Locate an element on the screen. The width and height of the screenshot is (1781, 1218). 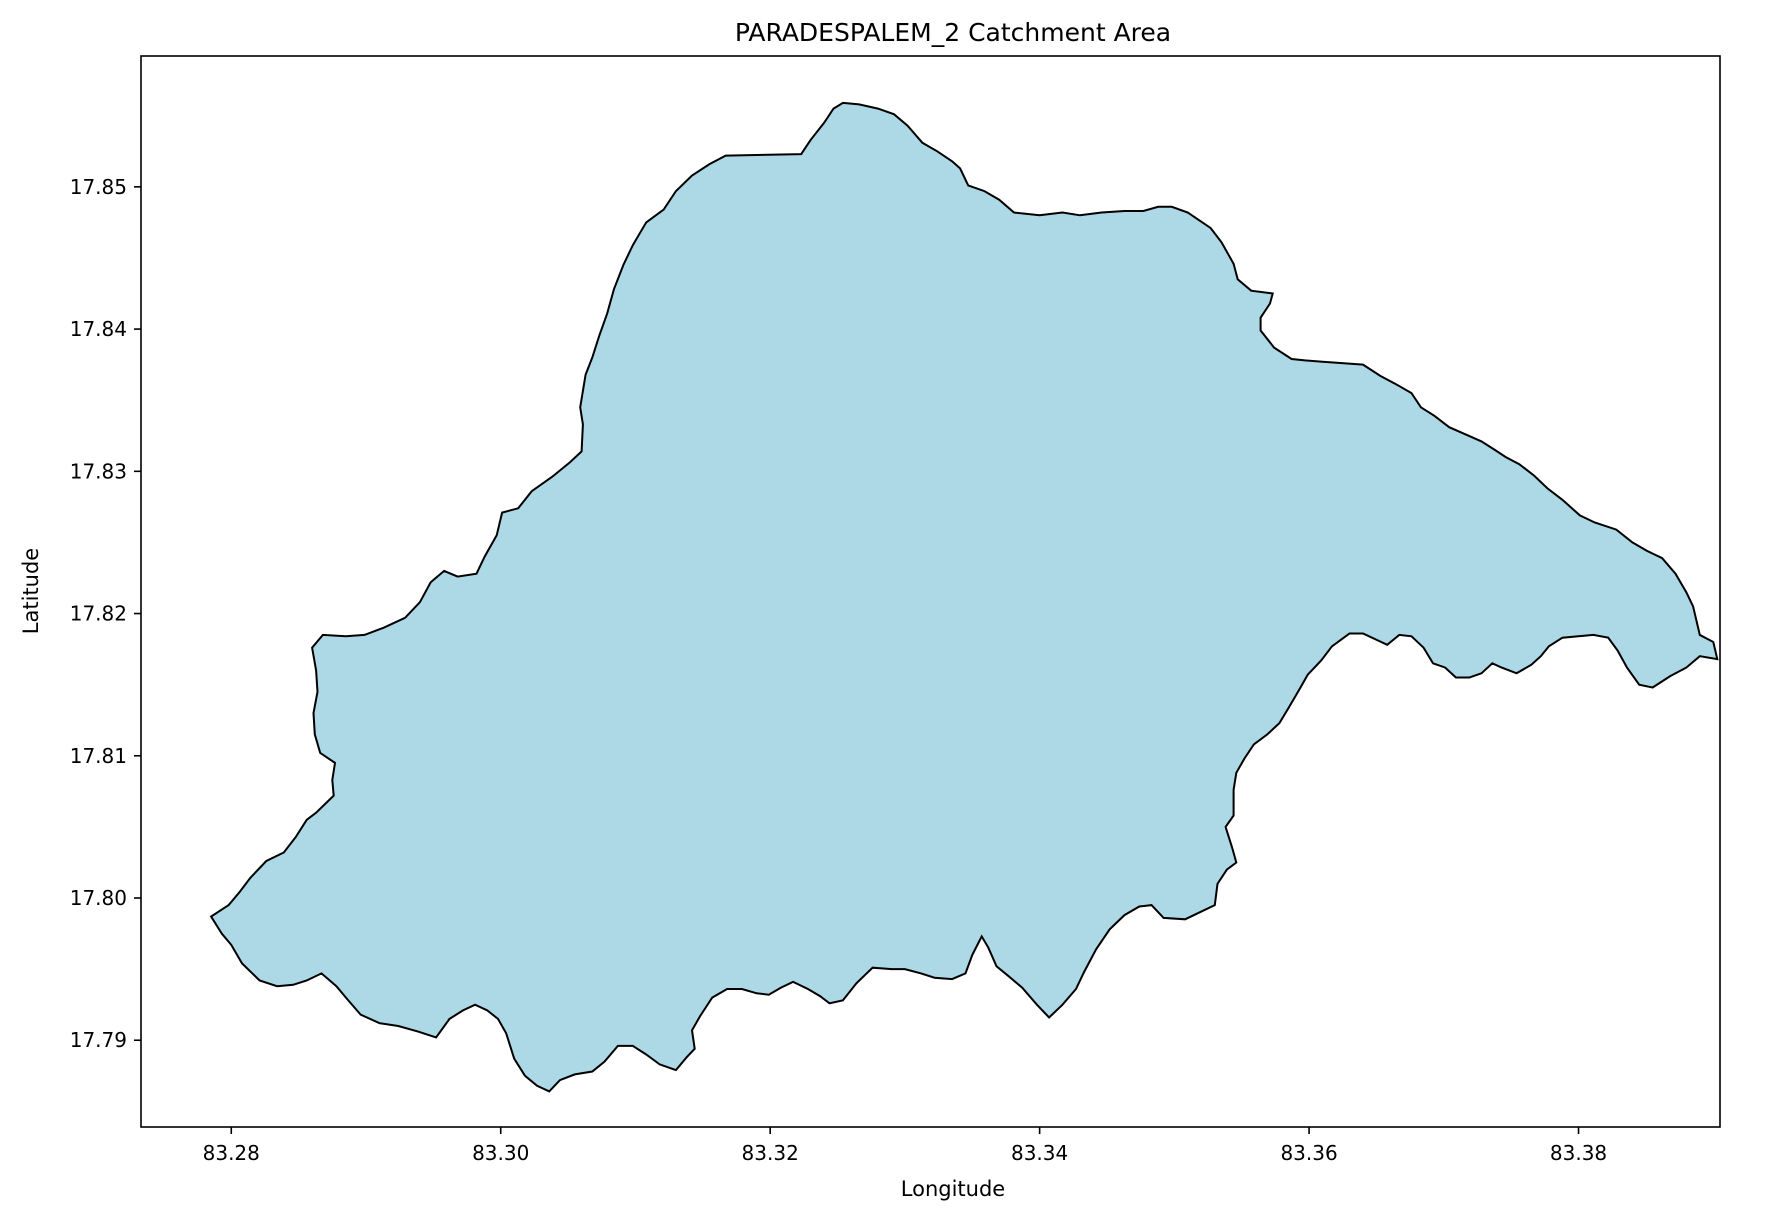
y-tick-label: 17.82 is located at coordinates (98, 614).